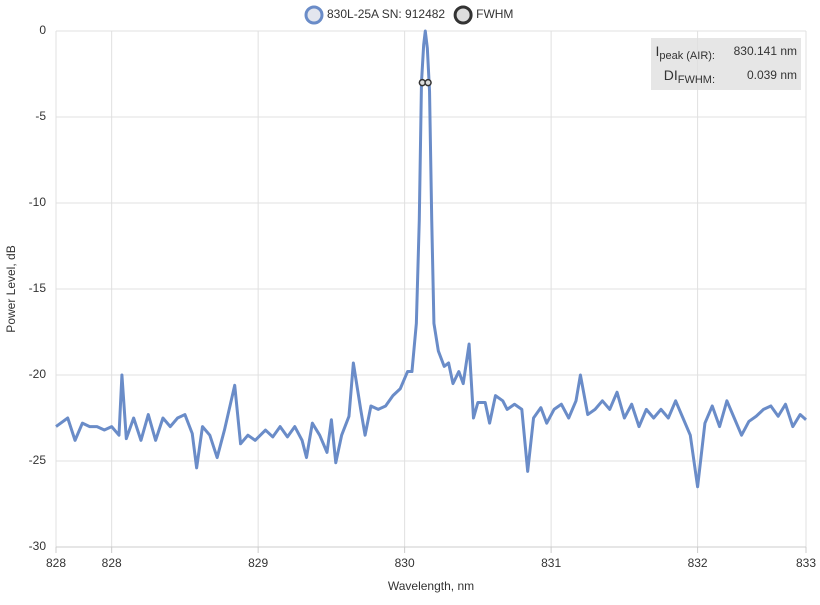 The image size is (820, 605). What do you see at coordinates (11, 288) in the screenshot?
I see `y-axis-label: Power Level, dB` at bounding box center [11, 288].